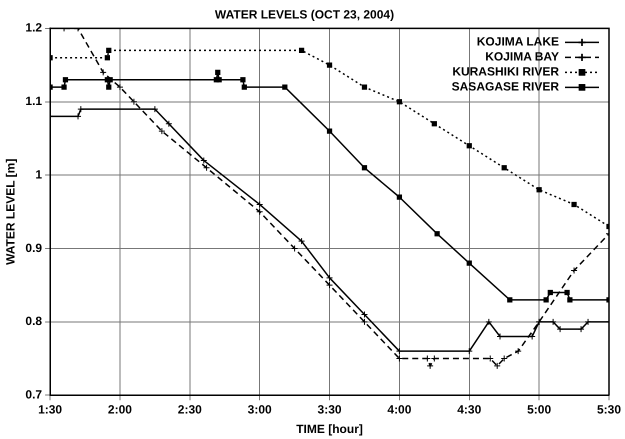 The height and width of the screenshot is (439, 625). Describe the element at coordinates (11, 211) in the screenshot. I see `y-axis-title: WATER LEVEL [m]` at that location.